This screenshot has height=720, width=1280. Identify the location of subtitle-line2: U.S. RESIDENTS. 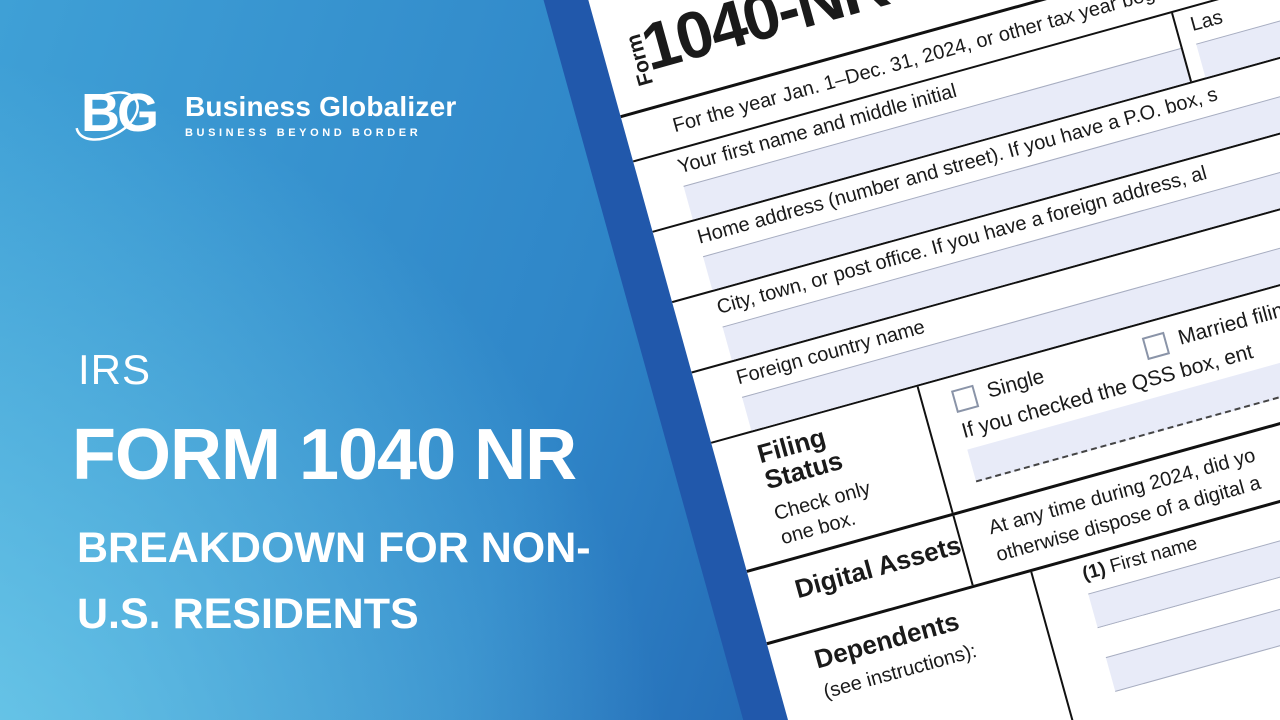
(248, 614).